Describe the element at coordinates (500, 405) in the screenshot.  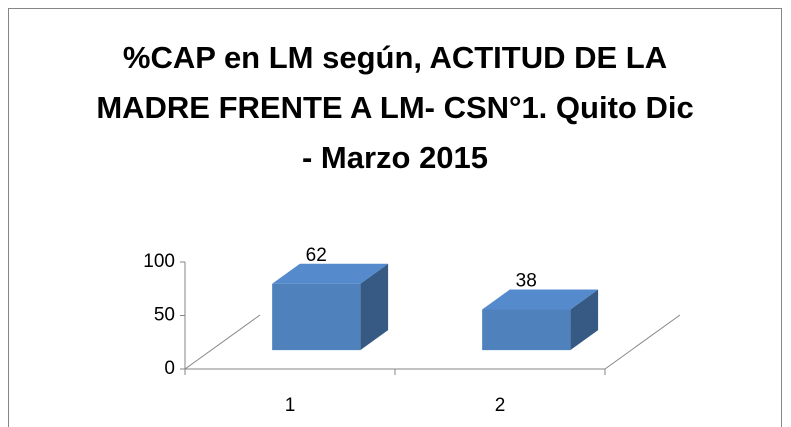
I see `x-tick-label: 2` at that location.